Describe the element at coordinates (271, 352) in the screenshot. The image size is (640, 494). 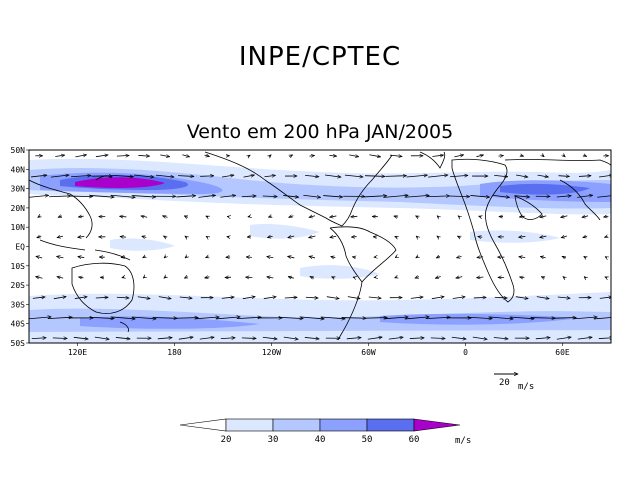
I see `lon-tick-label: 120W` at that location.